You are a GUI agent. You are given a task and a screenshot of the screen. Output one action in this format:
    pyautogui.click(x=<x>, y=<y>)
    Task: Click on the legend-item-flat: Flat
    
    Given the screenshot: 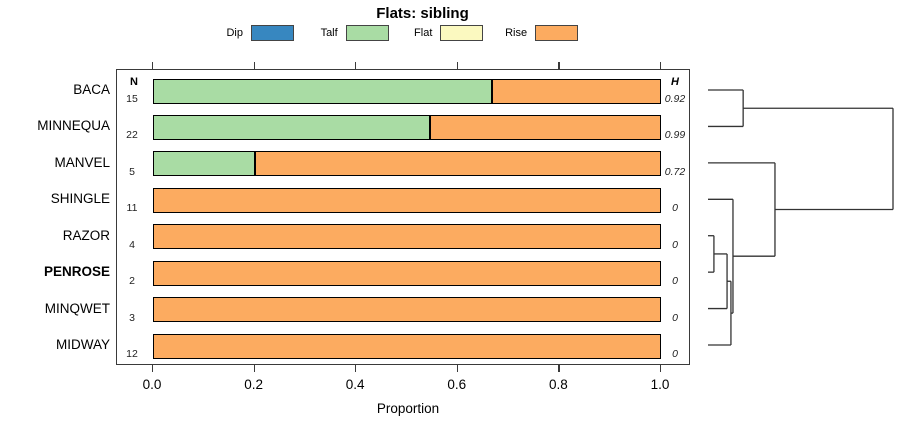 What is the action you would take?
    pyautogui.click(x=441, y=33)
    